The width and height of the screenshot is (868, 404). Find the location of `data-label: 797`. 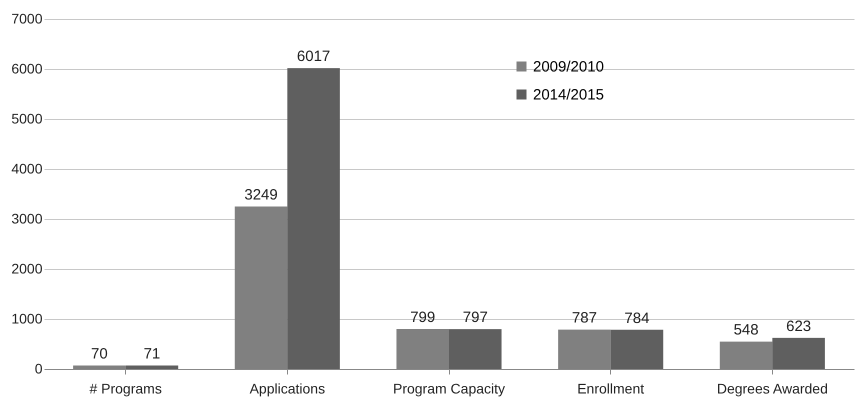

data-label: 797 is located at coordinates (475, 317).